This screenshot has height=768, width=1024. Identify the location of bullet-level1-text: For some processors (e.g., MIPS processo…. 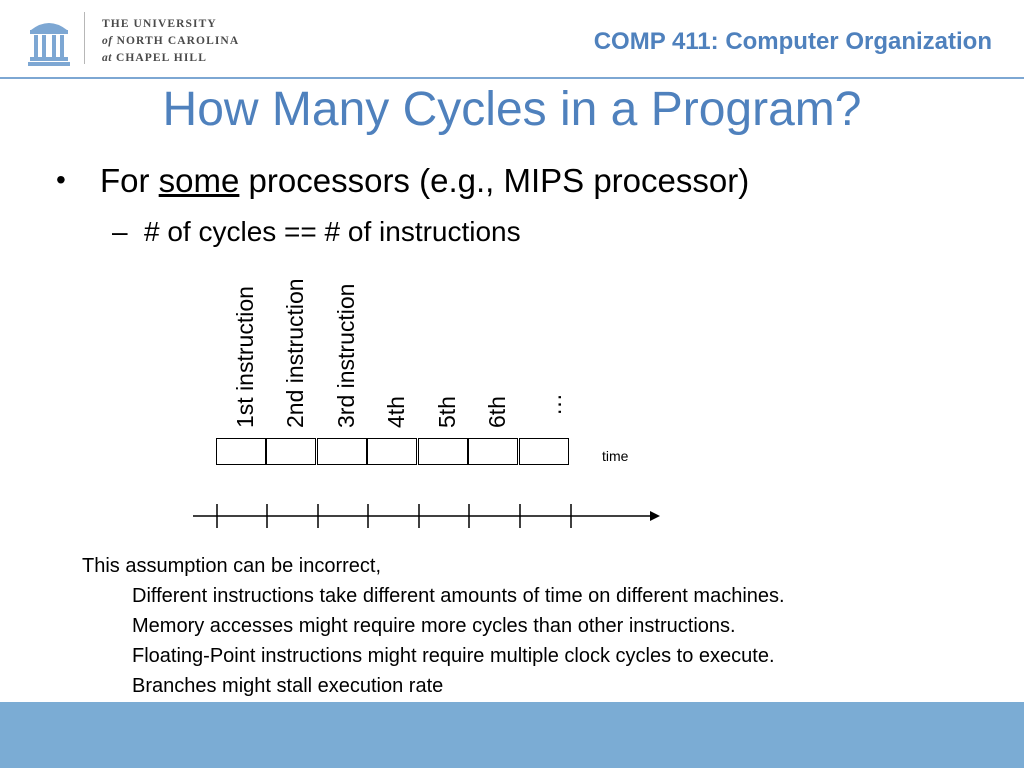
(425, 180).